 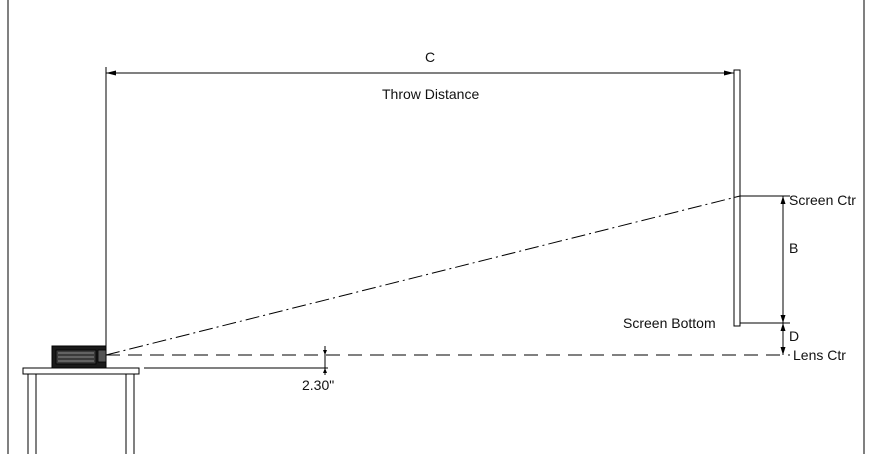 What do you see at coordinates (794, 336) in the screenshot?
I see `d-label: D` at bounding box center [794, 336].